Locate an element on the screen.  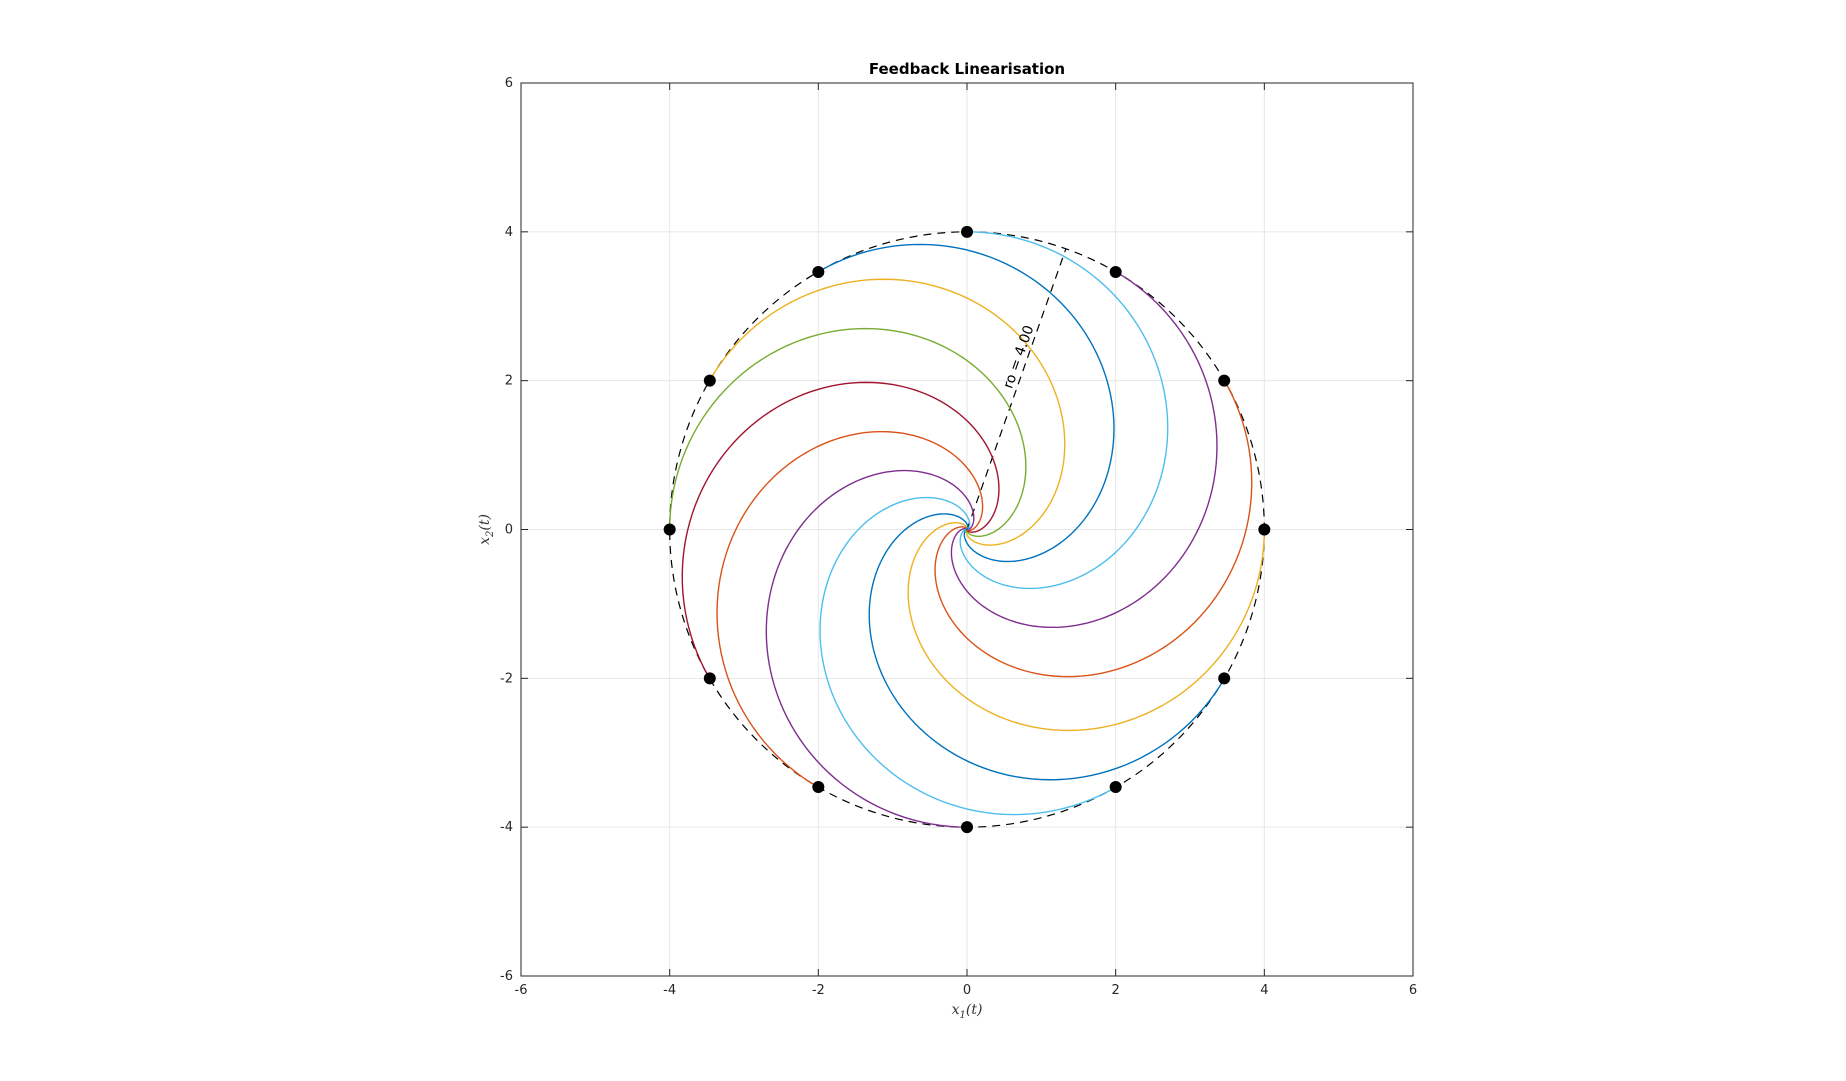
x-tick-label: 6 is located at coordinates (1413, 990).